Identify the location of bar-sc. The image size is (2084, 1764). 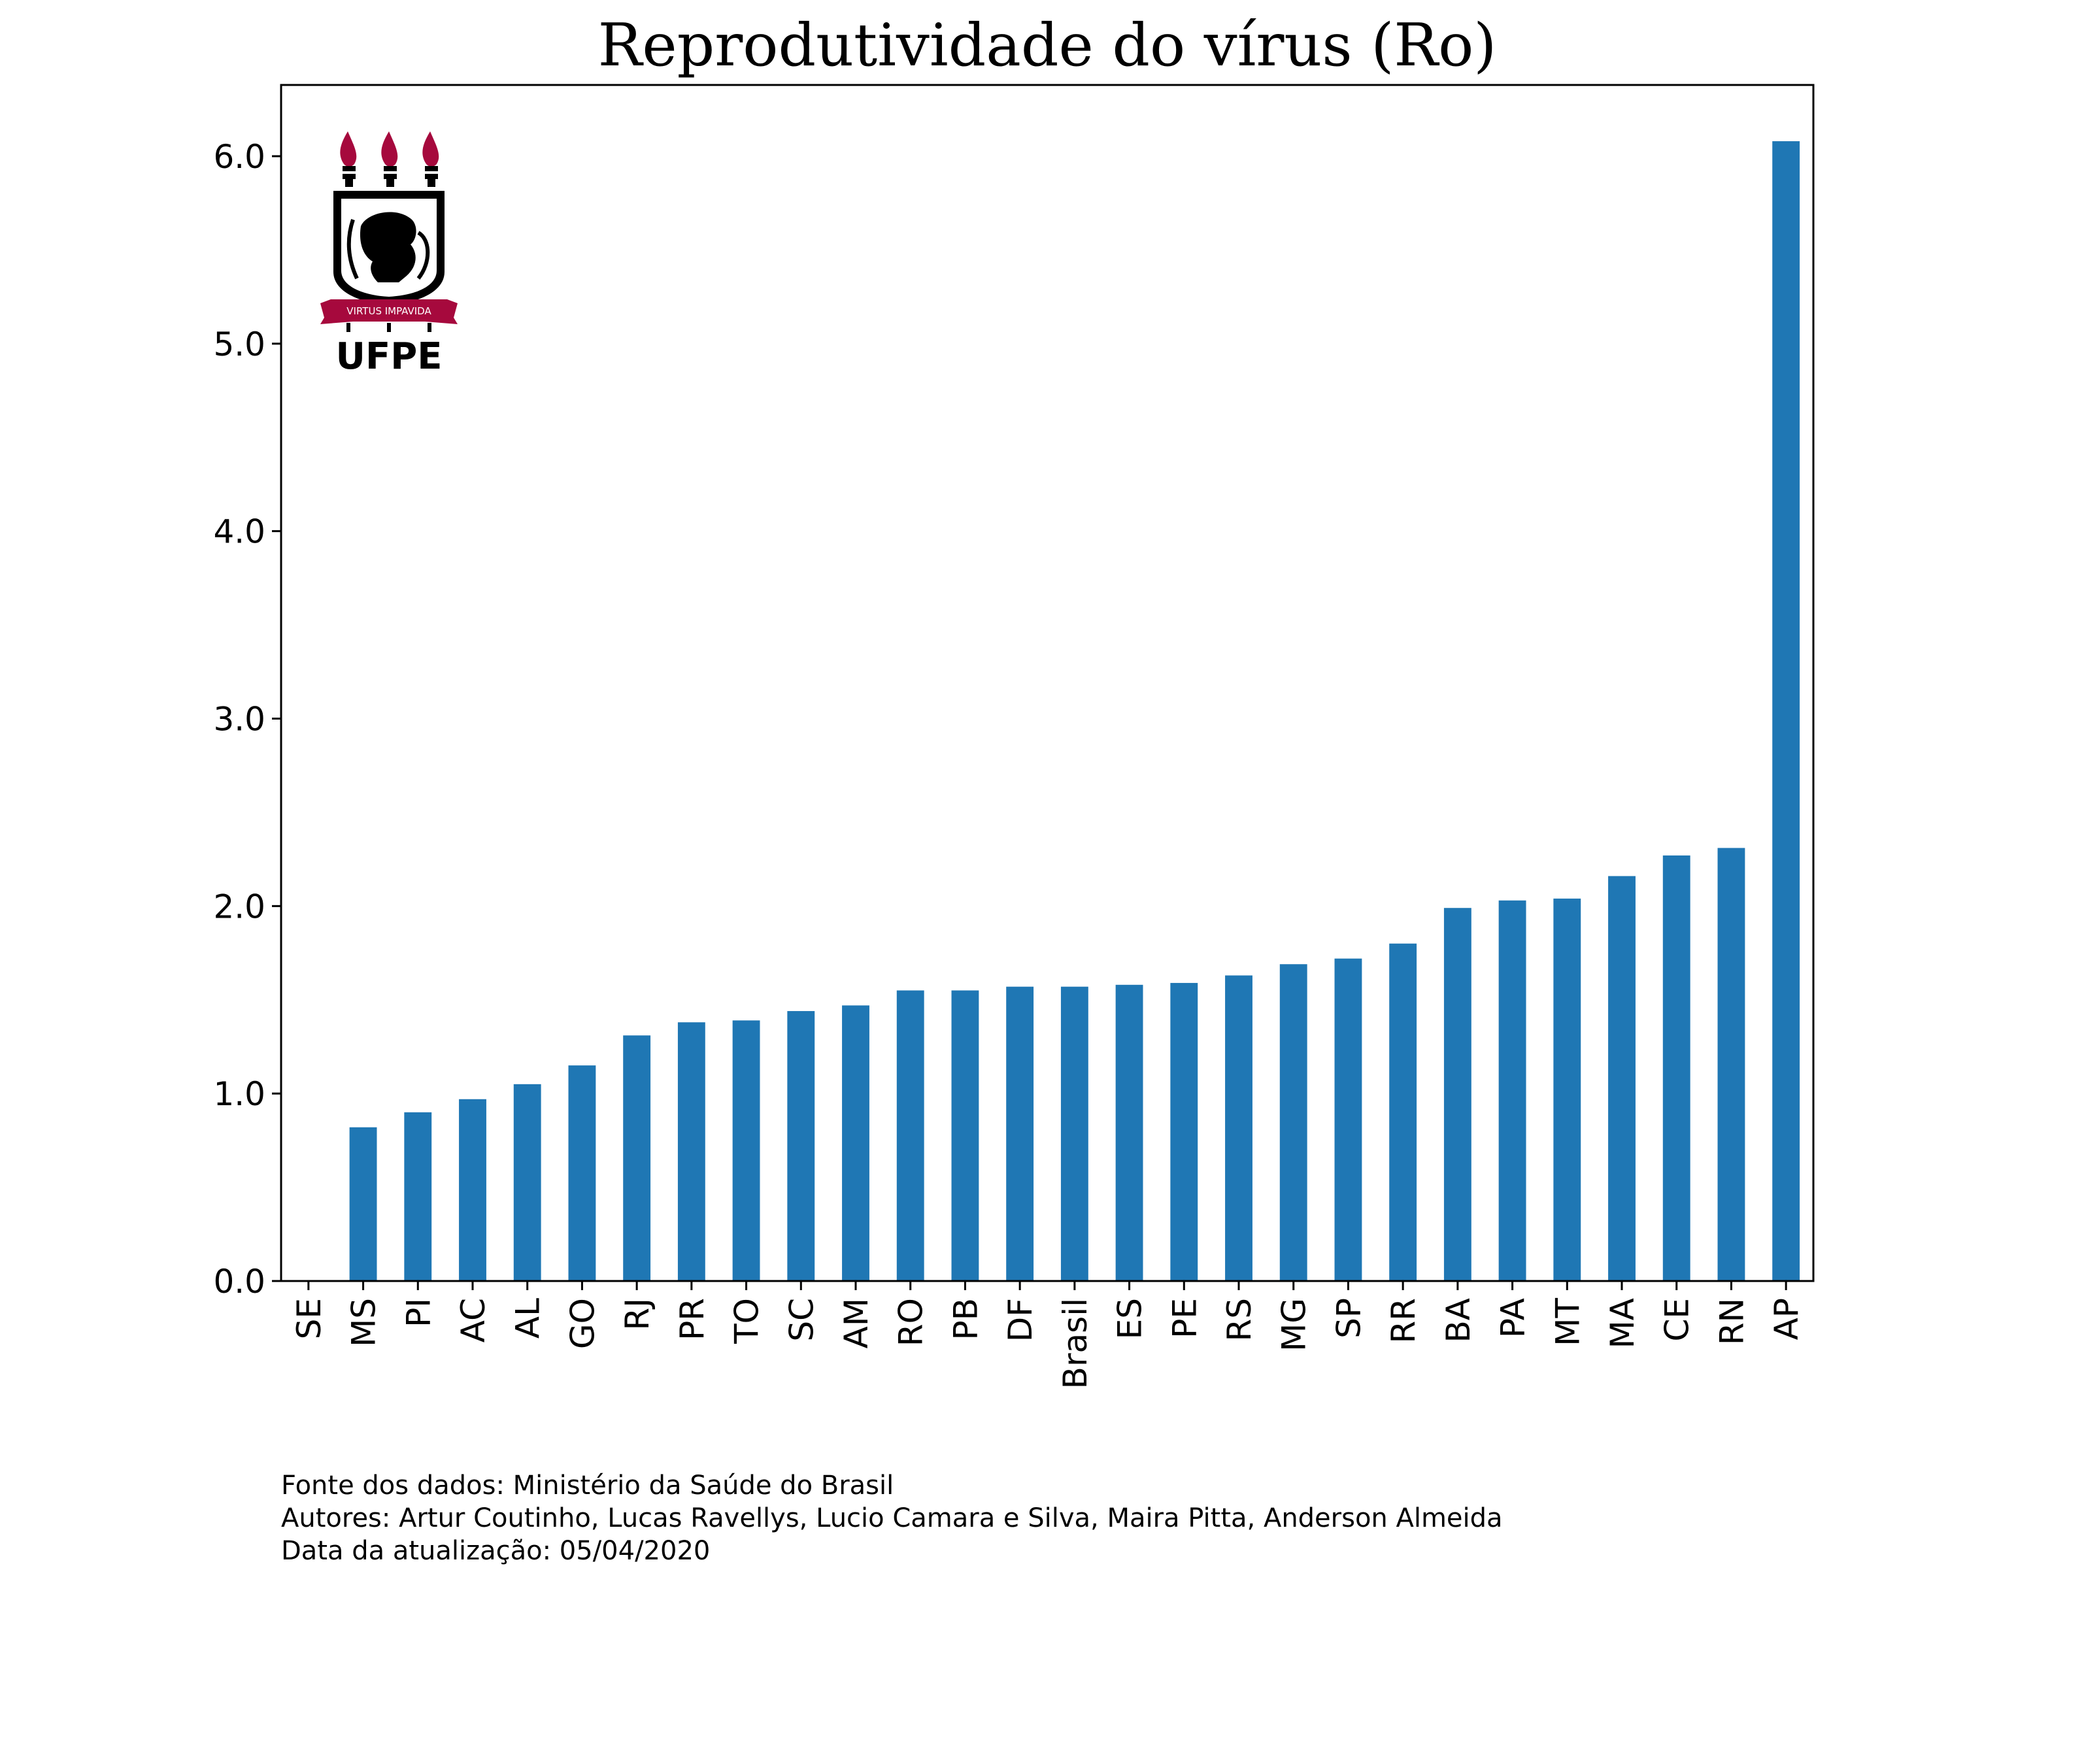
(801, 1145).